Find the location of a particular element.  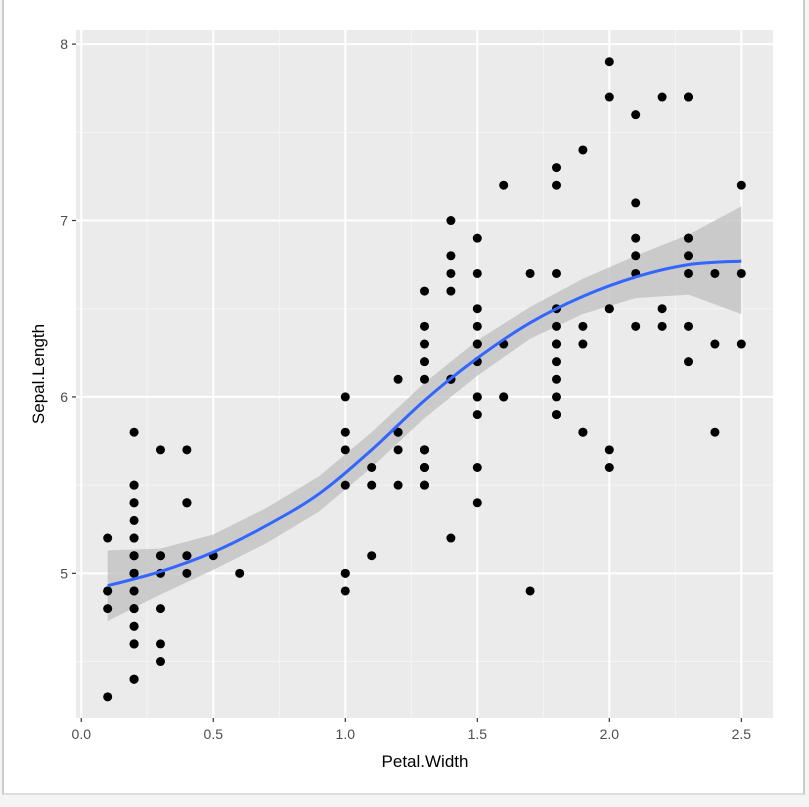

y-tick-label: 5 is located at coordinates (64, 573).